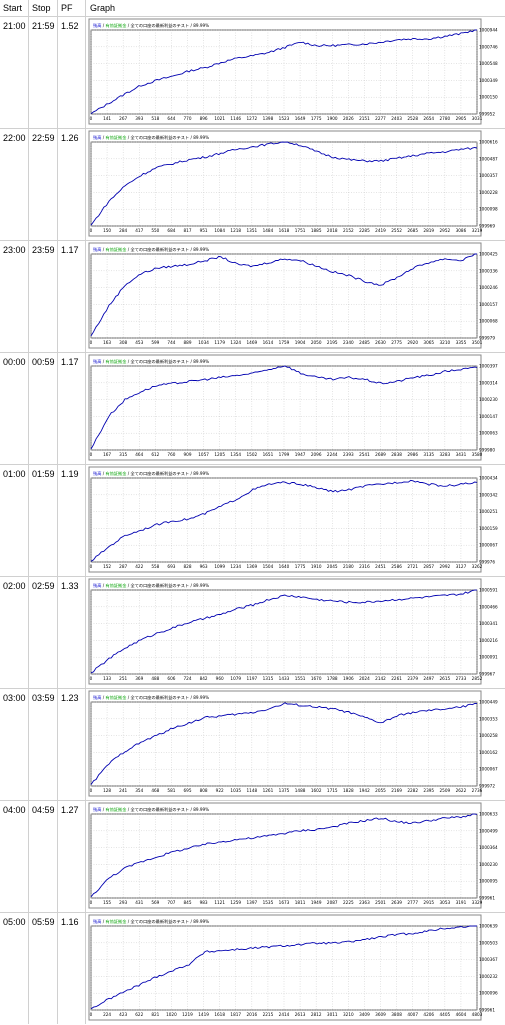  I want to click on x-tick-label: 1057, so click(203, 454).